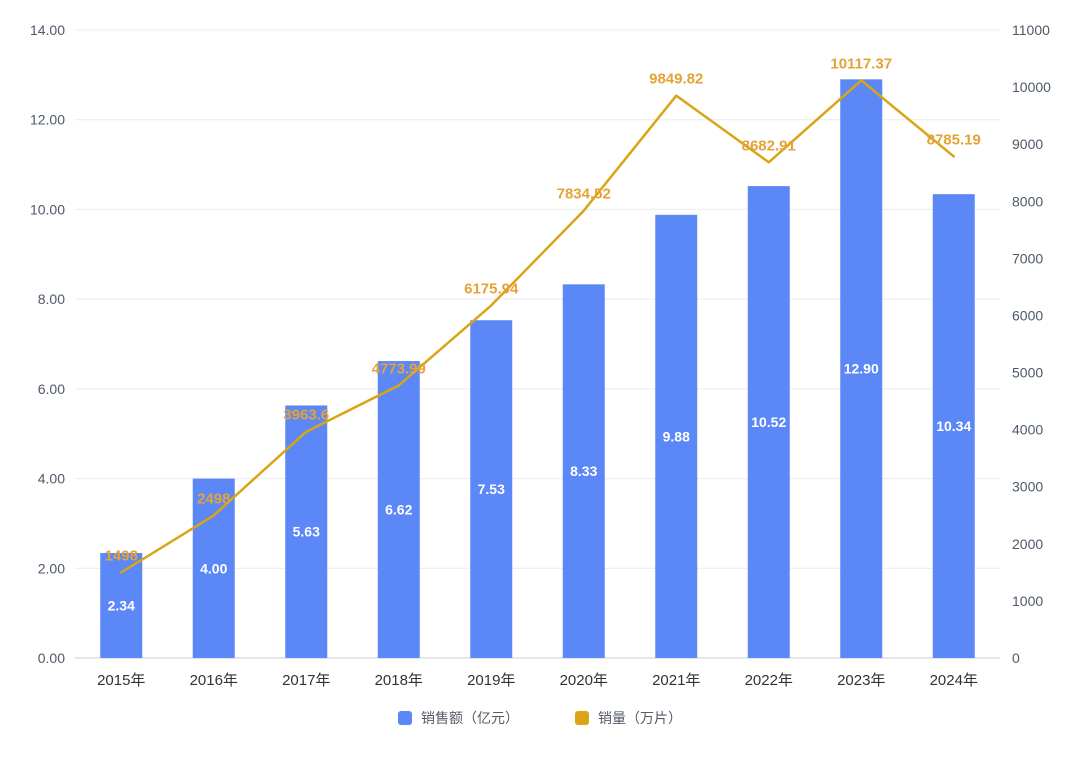 This screenshot has width=1080, height=770. What do you see at coordinates (1016, 658) in the screenshot?
I see `right-axis-tick: 0` at bounding box center [1016, 658].